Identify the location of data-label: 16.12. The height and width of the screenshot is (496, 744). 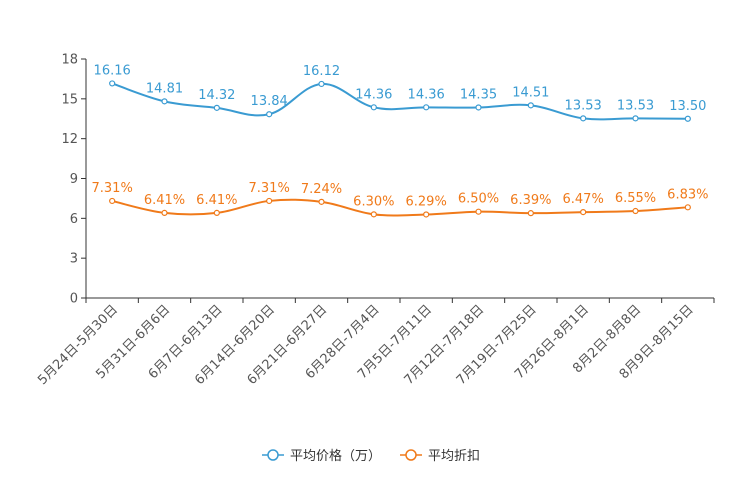
(321, 71).